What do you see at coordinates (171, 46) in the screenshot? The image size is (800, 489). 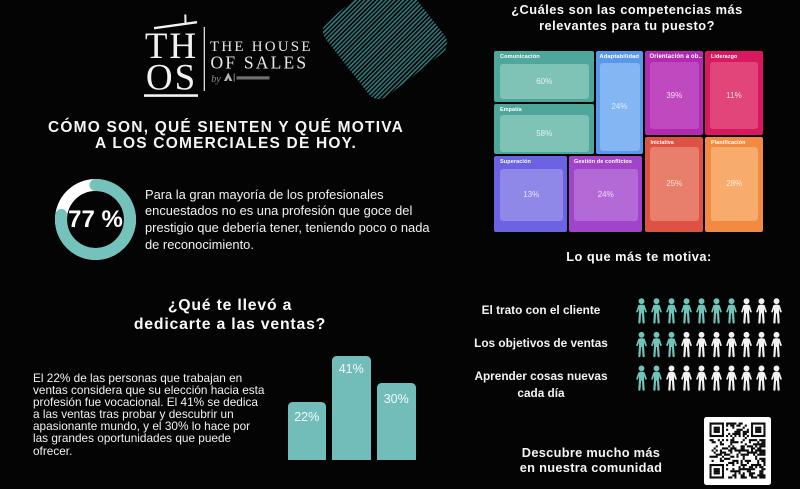 I see `svg-text: TH` at bounding box center [171, 46].